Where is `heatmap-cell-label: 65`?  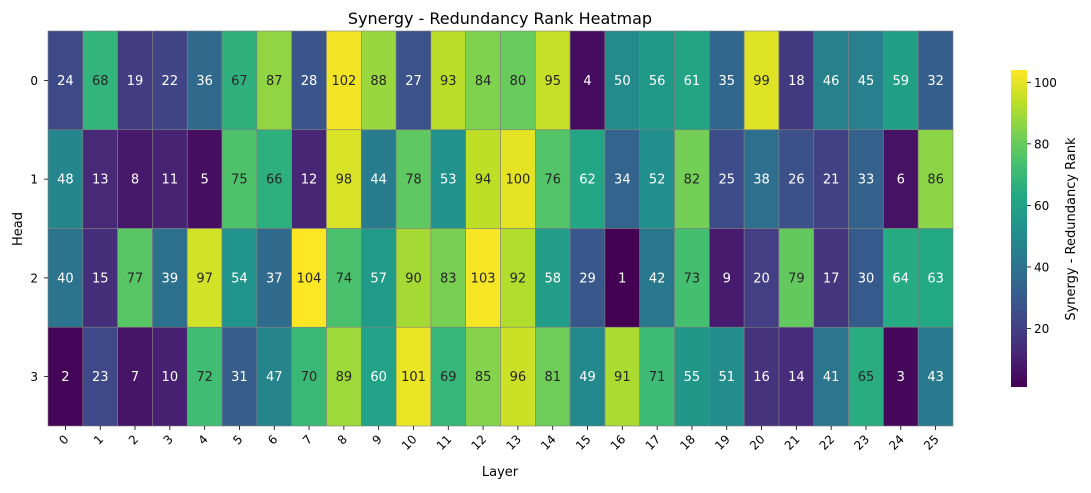
heatmap-cell-label: 65 is located at coordinates (866, 377).